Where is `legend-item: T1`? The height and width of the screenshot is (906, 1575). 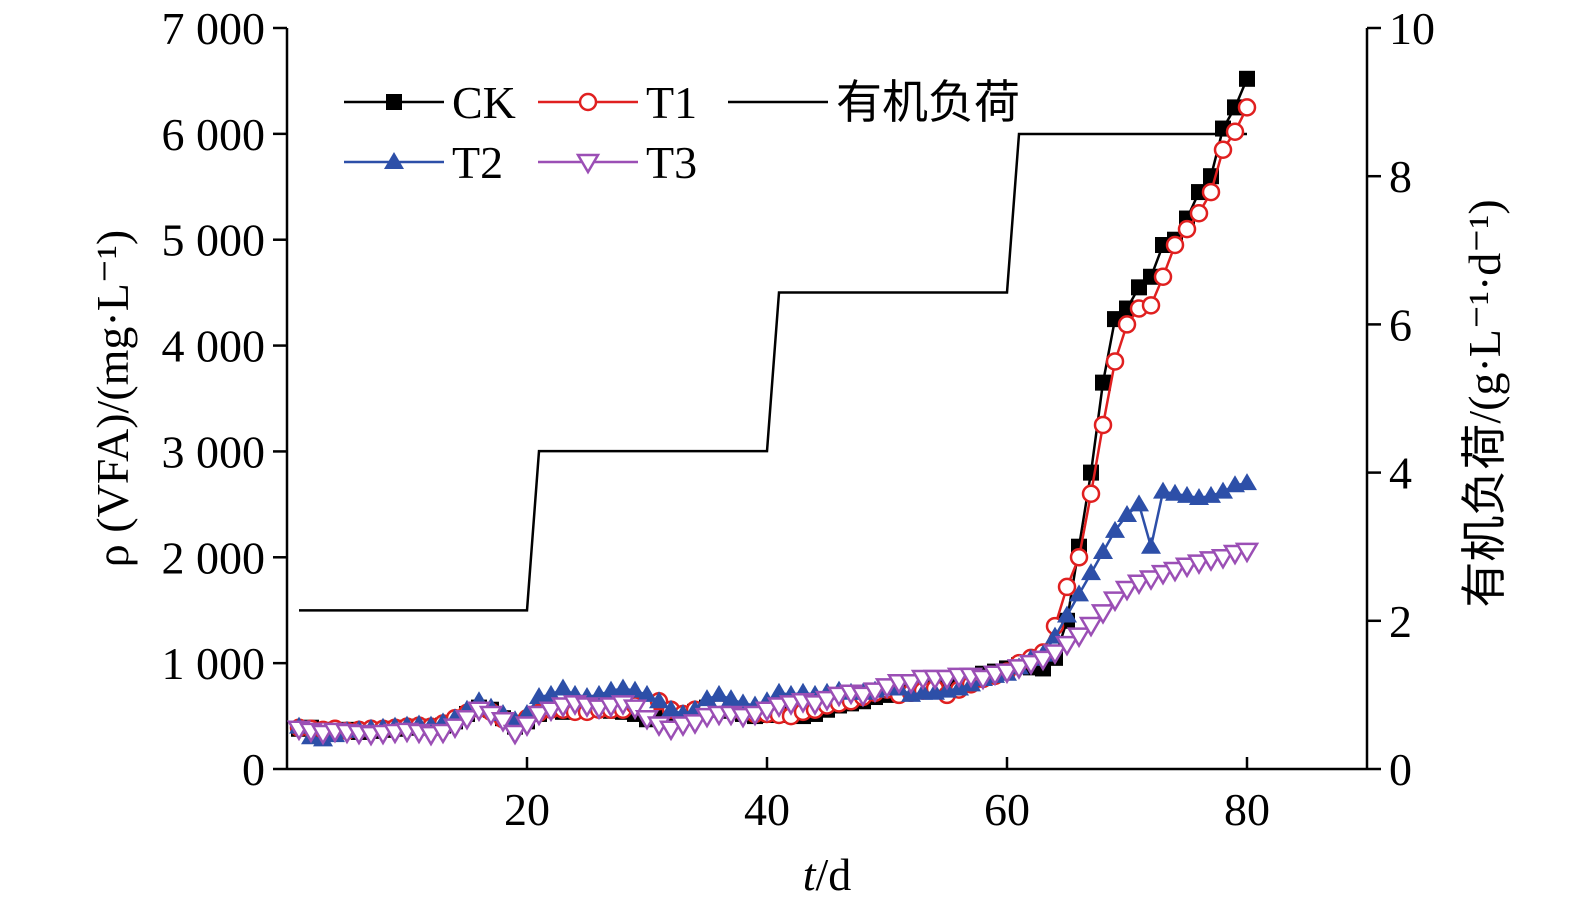 legend-item: T1 is located at coordinates (617, 102).